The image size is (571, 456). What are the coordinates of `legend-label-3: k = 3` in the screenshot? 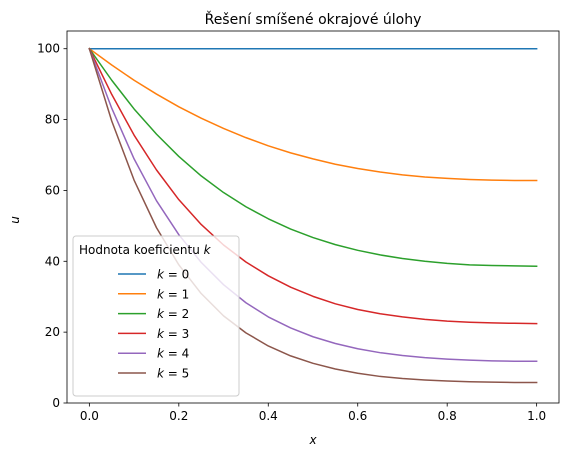 It's located at (173, 334).